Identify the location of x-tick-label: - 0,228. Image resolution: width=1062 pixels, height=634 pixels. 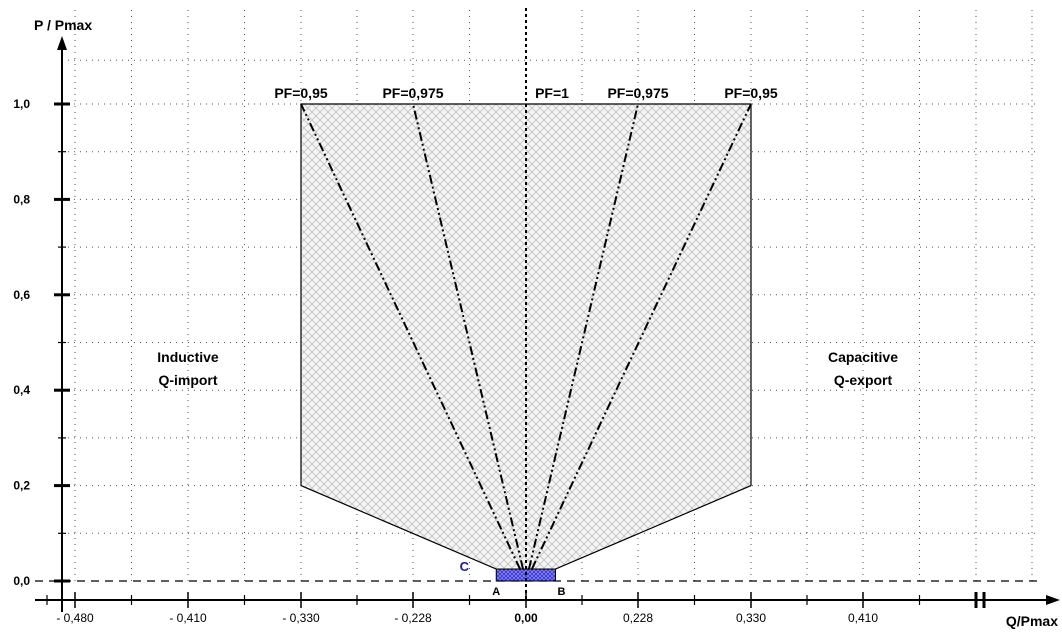
(413, 618).